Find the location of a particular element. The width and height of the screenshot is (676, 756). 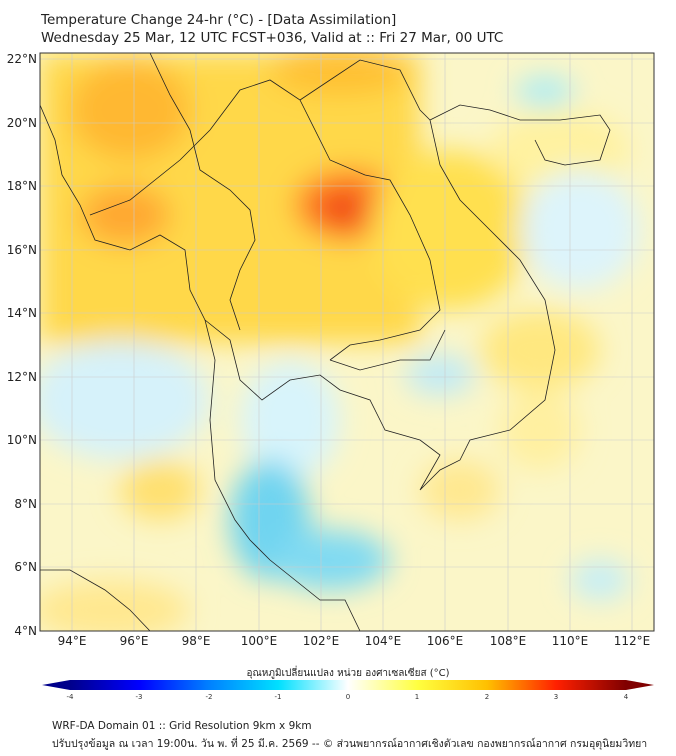

colorbar-tick: -1 is located at coordinates (278, 696).